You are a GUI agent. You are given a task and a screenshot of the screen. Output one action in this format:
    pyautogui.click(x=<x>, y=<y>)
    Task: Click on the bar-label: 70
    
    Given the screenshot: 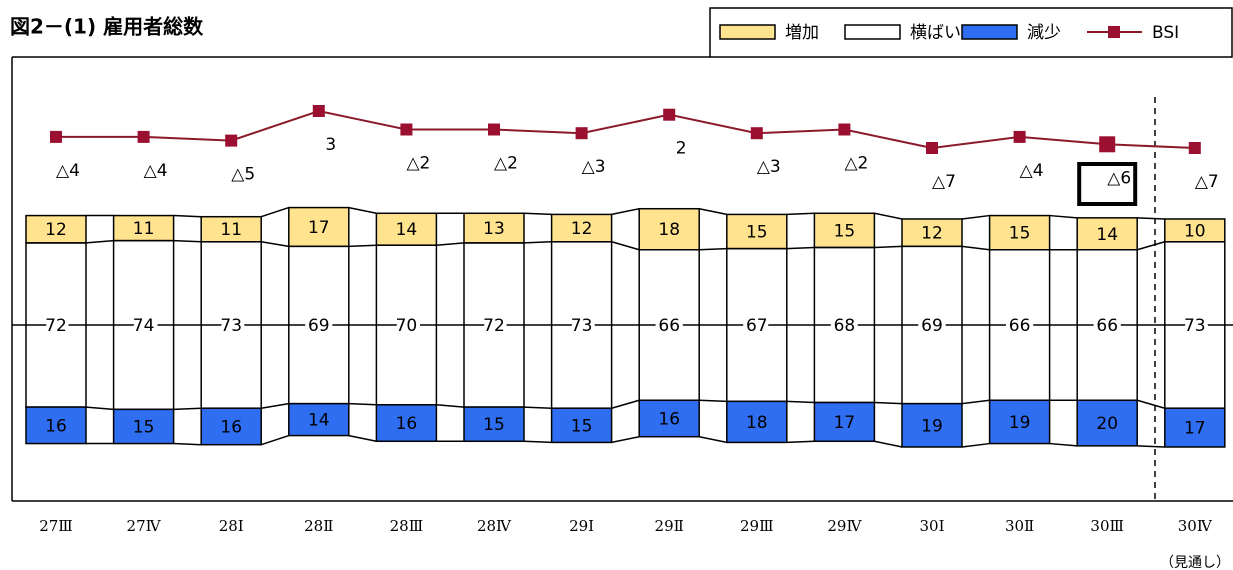 What is the action you would take?
    pyautogui.click(x=407, y=326)
    